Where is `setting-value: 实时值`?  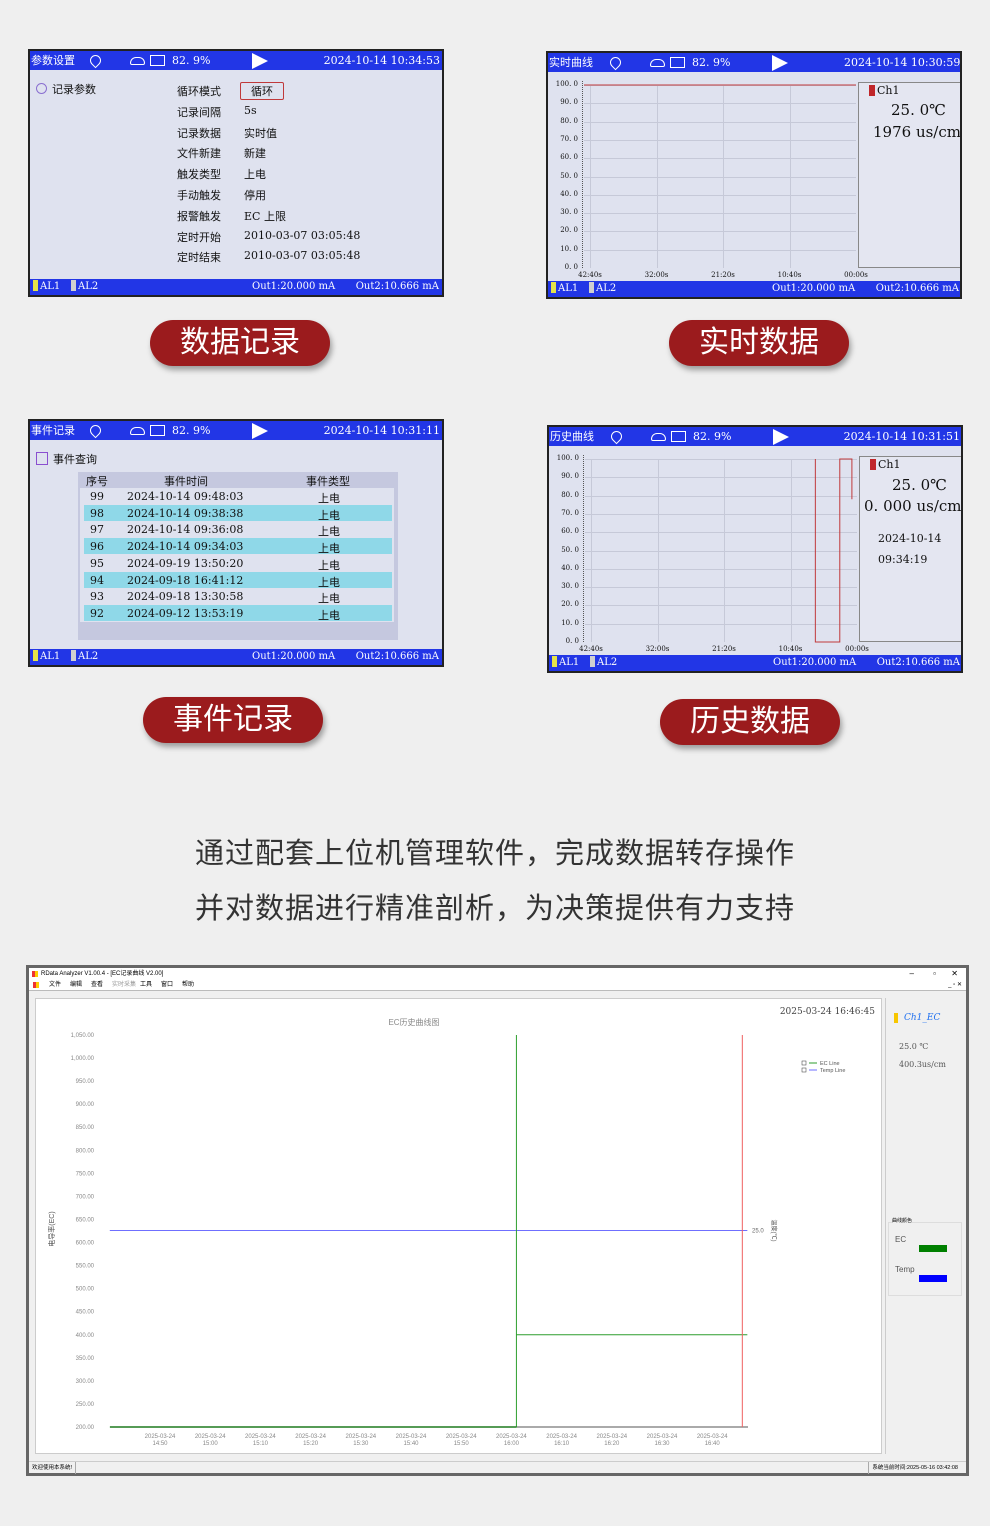 setting-value: 实时值 is located at coordinates (260, 133).